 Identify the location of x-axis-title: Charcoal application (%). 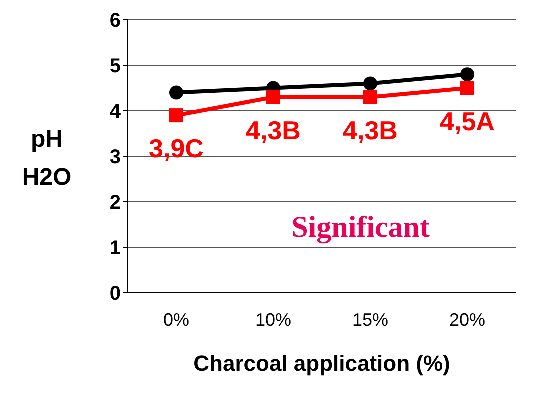
(322, 364).